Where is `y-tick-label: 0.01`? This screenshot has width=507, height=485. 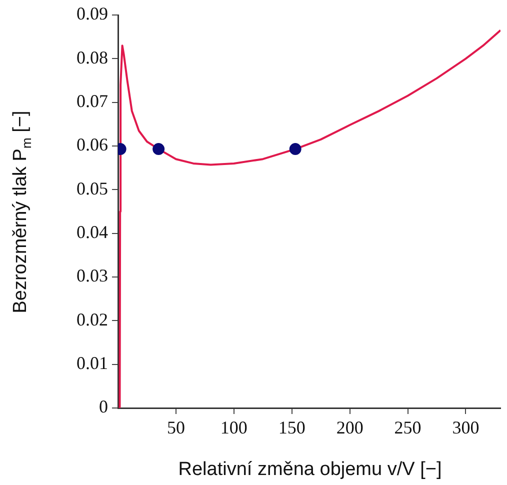 y-tick-label: 0.01 is located at coordinates (92, 363).